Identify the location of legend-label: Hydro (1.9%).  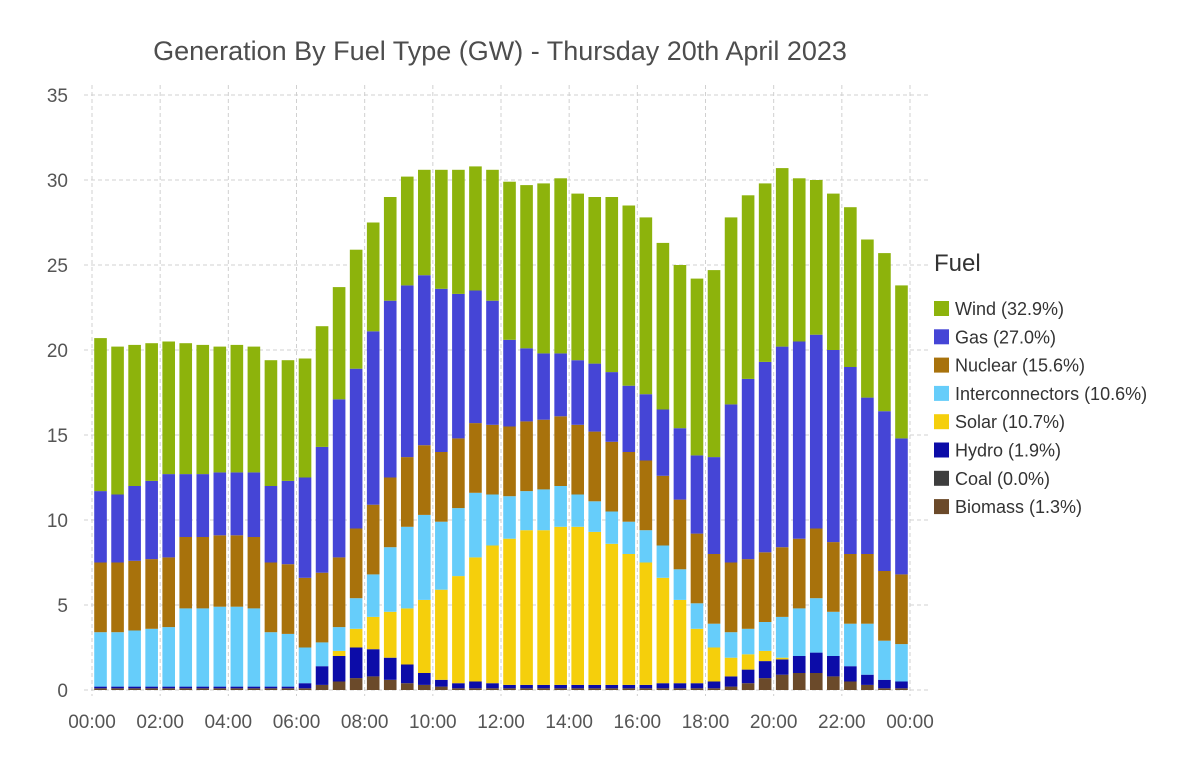
(1008, 451).